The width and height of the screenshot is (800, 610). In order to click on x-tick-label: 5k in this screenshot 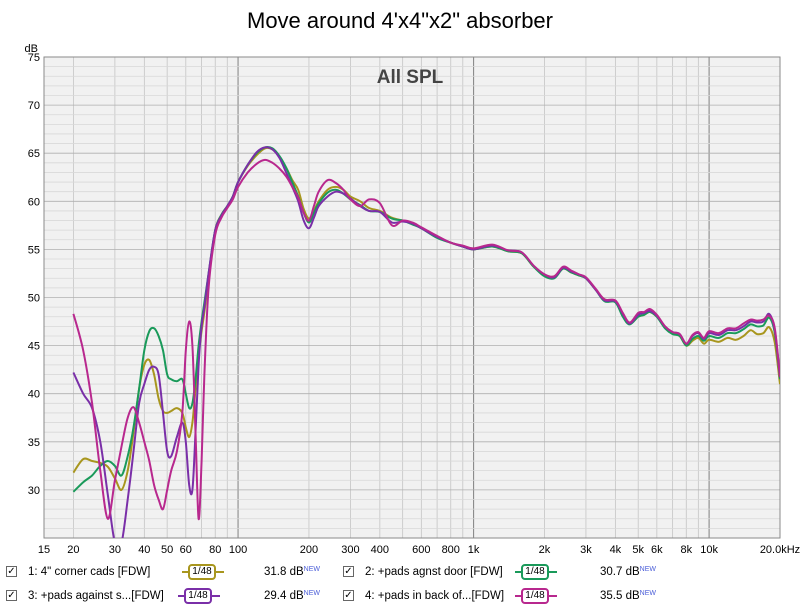, I will do `click(638, 550)`.